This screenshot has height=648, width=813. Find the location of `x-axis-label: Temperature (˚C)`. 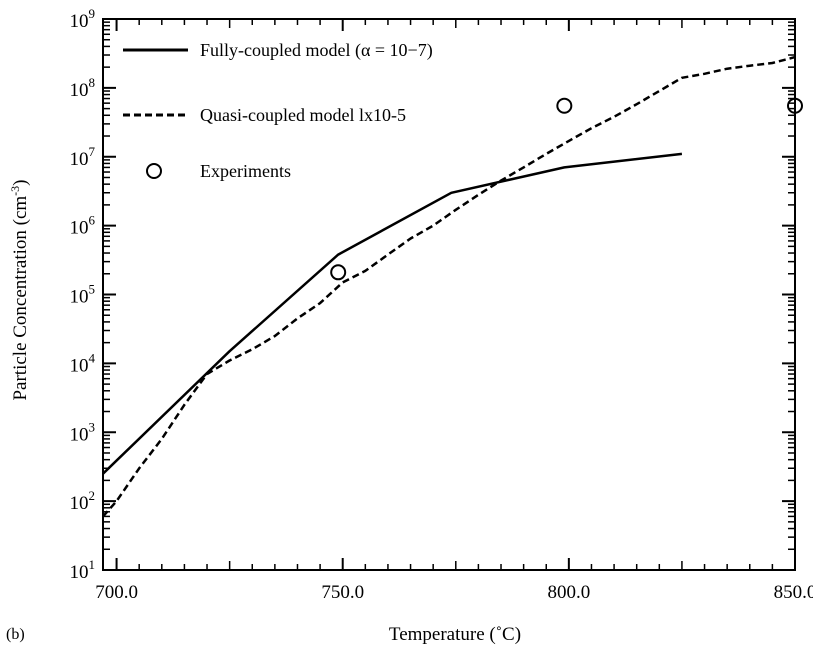

x-axis-label: Temperature (˚C) is located at coordinates (455, 634).